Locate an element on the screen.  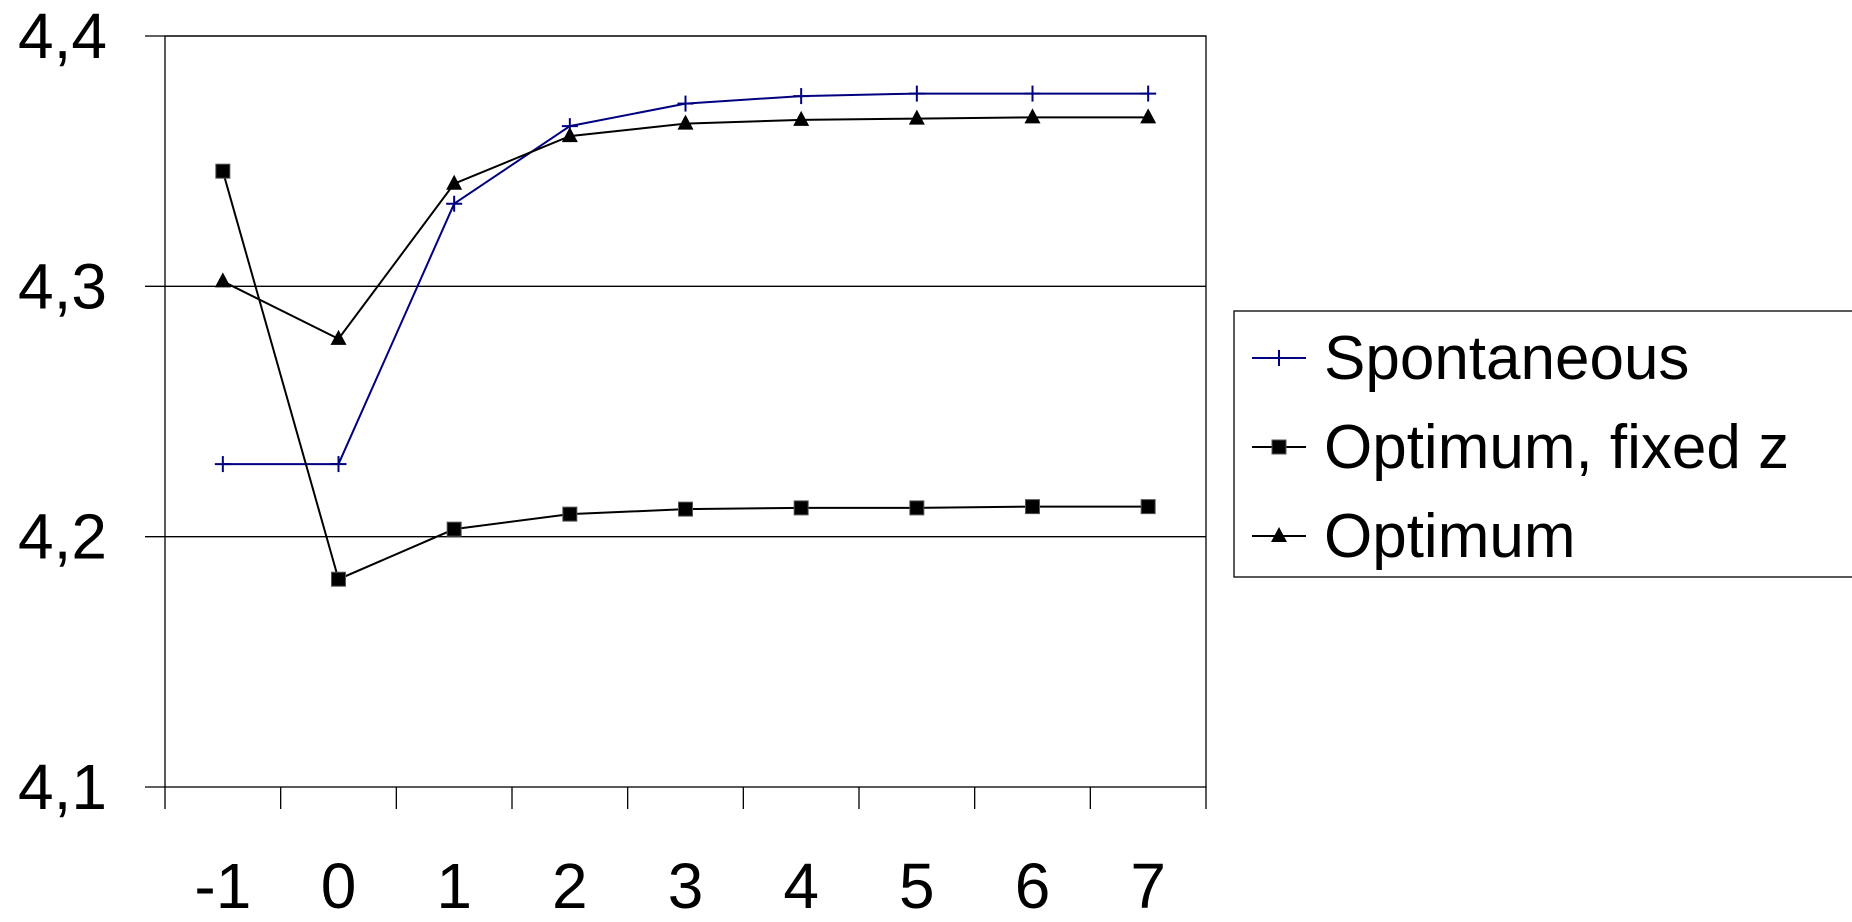
legend: Spontaneous Optimum, fixed z Optimum is located at coordinates (1542, 444).